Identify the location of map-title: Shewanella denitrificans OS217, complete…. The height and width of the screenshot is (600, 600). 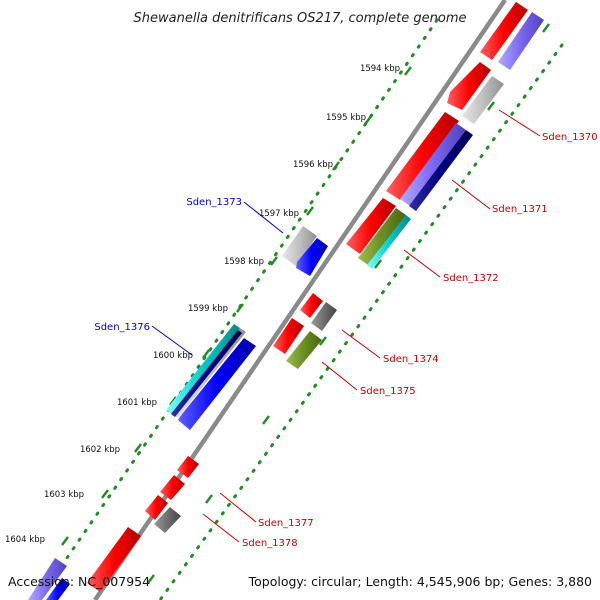
(300, 18).